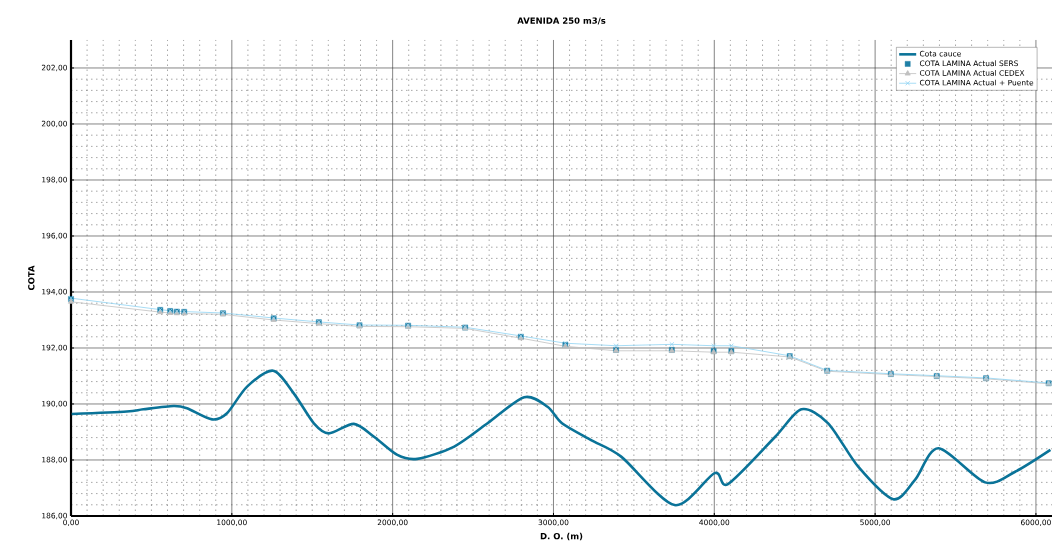 Image resolution: width=1059 pixels, height=556 pixels. Describe the element at coordinates (31, 278) in the screenshot. I see `y-axis-title: COTA` at that location.